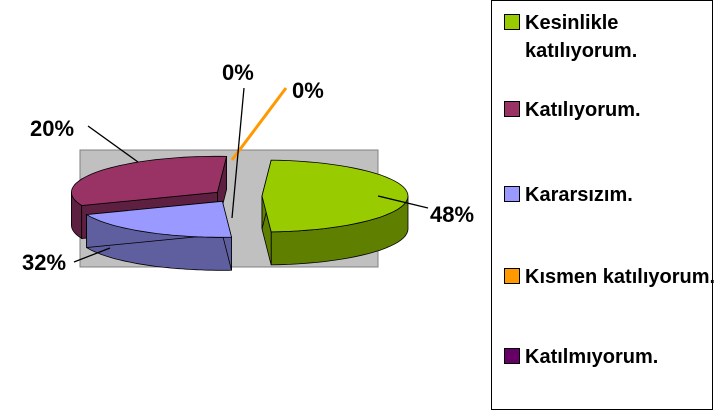  Describe the element at coordinates (44, 262) in the screenshot. I see `data-label: 32%` at that location.